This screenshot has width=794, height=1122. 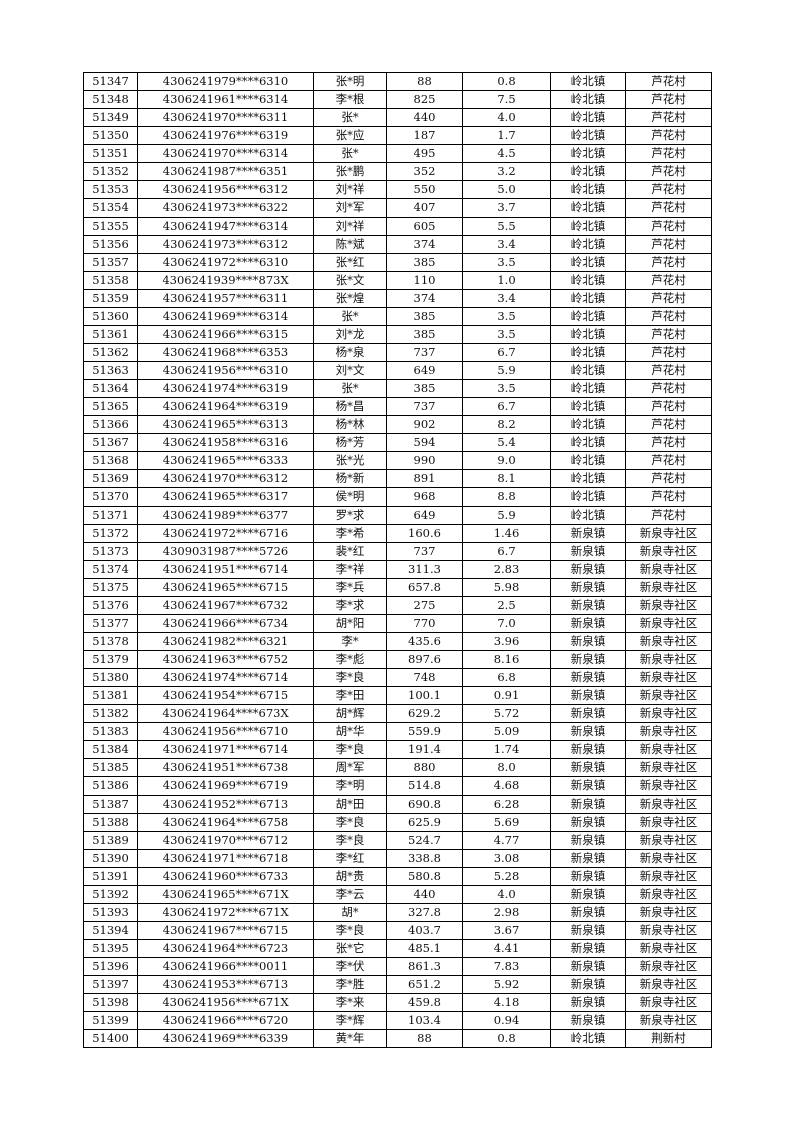 I want to click on serial-number-cell: 51348, so click(x=110, y=100).